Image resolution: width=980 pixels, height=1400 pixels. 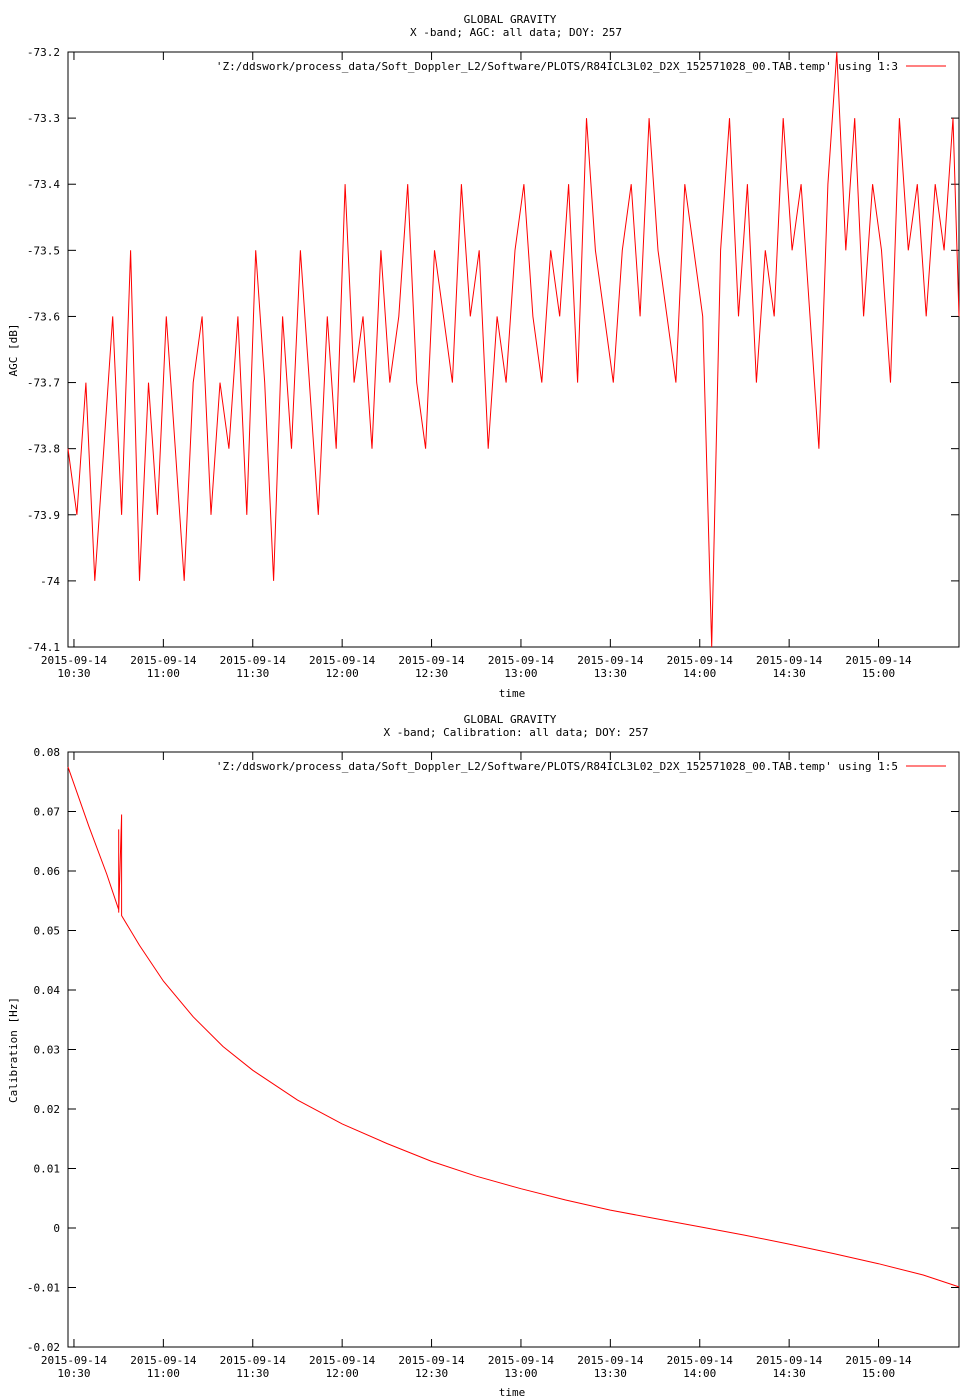 I want to click on y-tick-label: -74.1, so click(x=43, y=647).